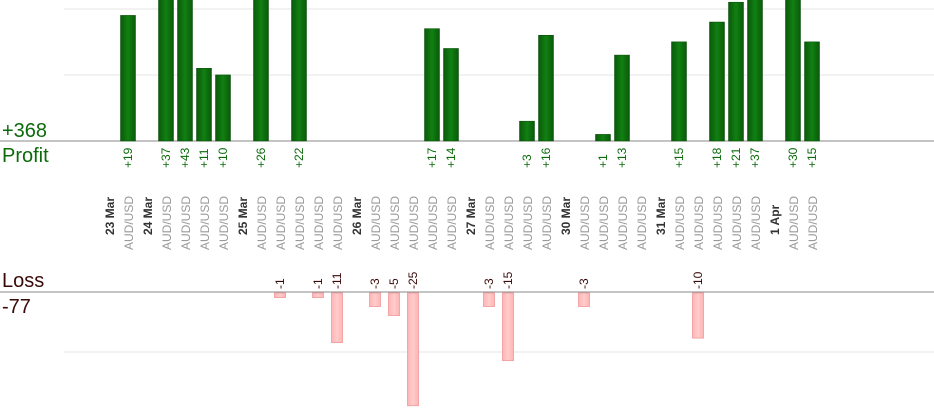 Image resolution: width=934 pixels, height=420 pixels. What do you see at coordinates (603, 161) in the screenshot?
I see `profit-value-label: +1` at bounding box center [603, 161].